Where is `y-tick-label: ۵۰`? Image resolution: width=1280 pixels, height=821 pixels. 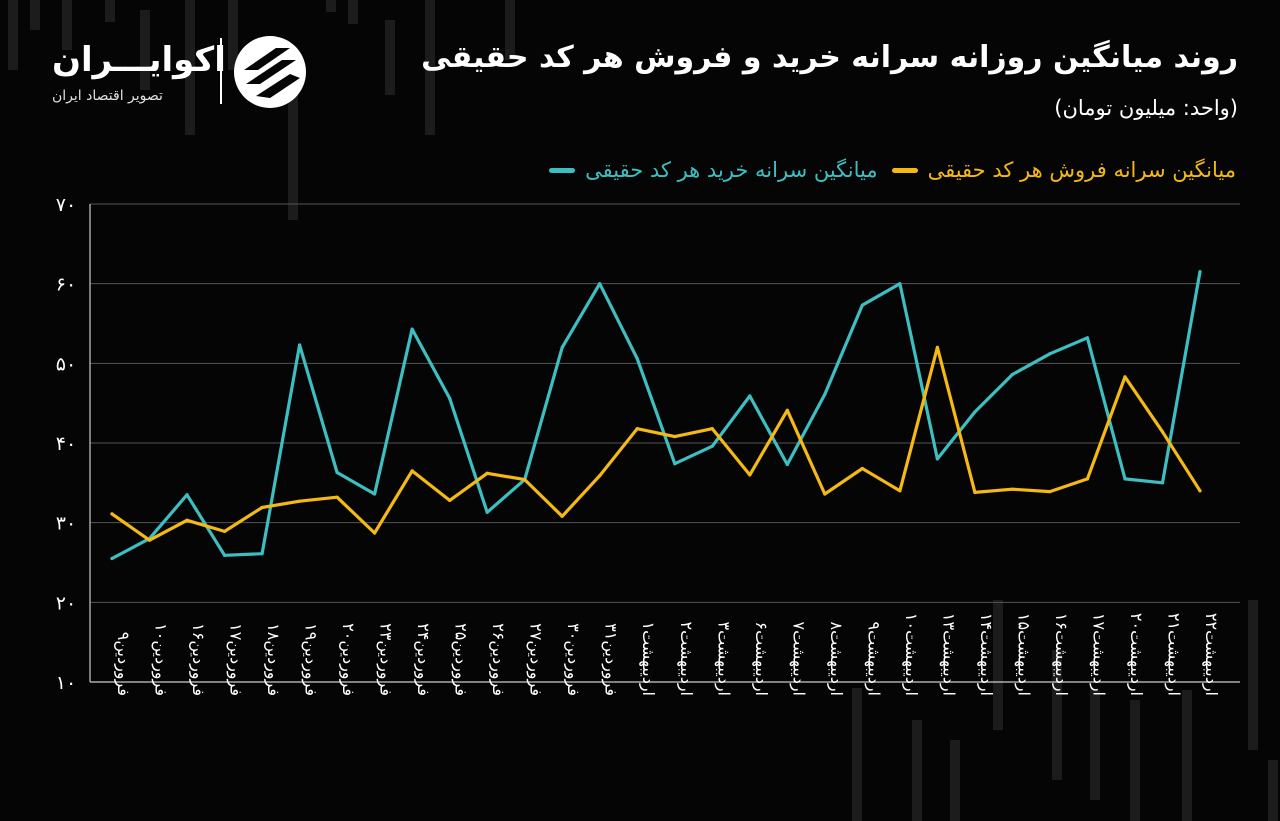 y-tick-label: ۵۰ is located at coordinates (66, 364).